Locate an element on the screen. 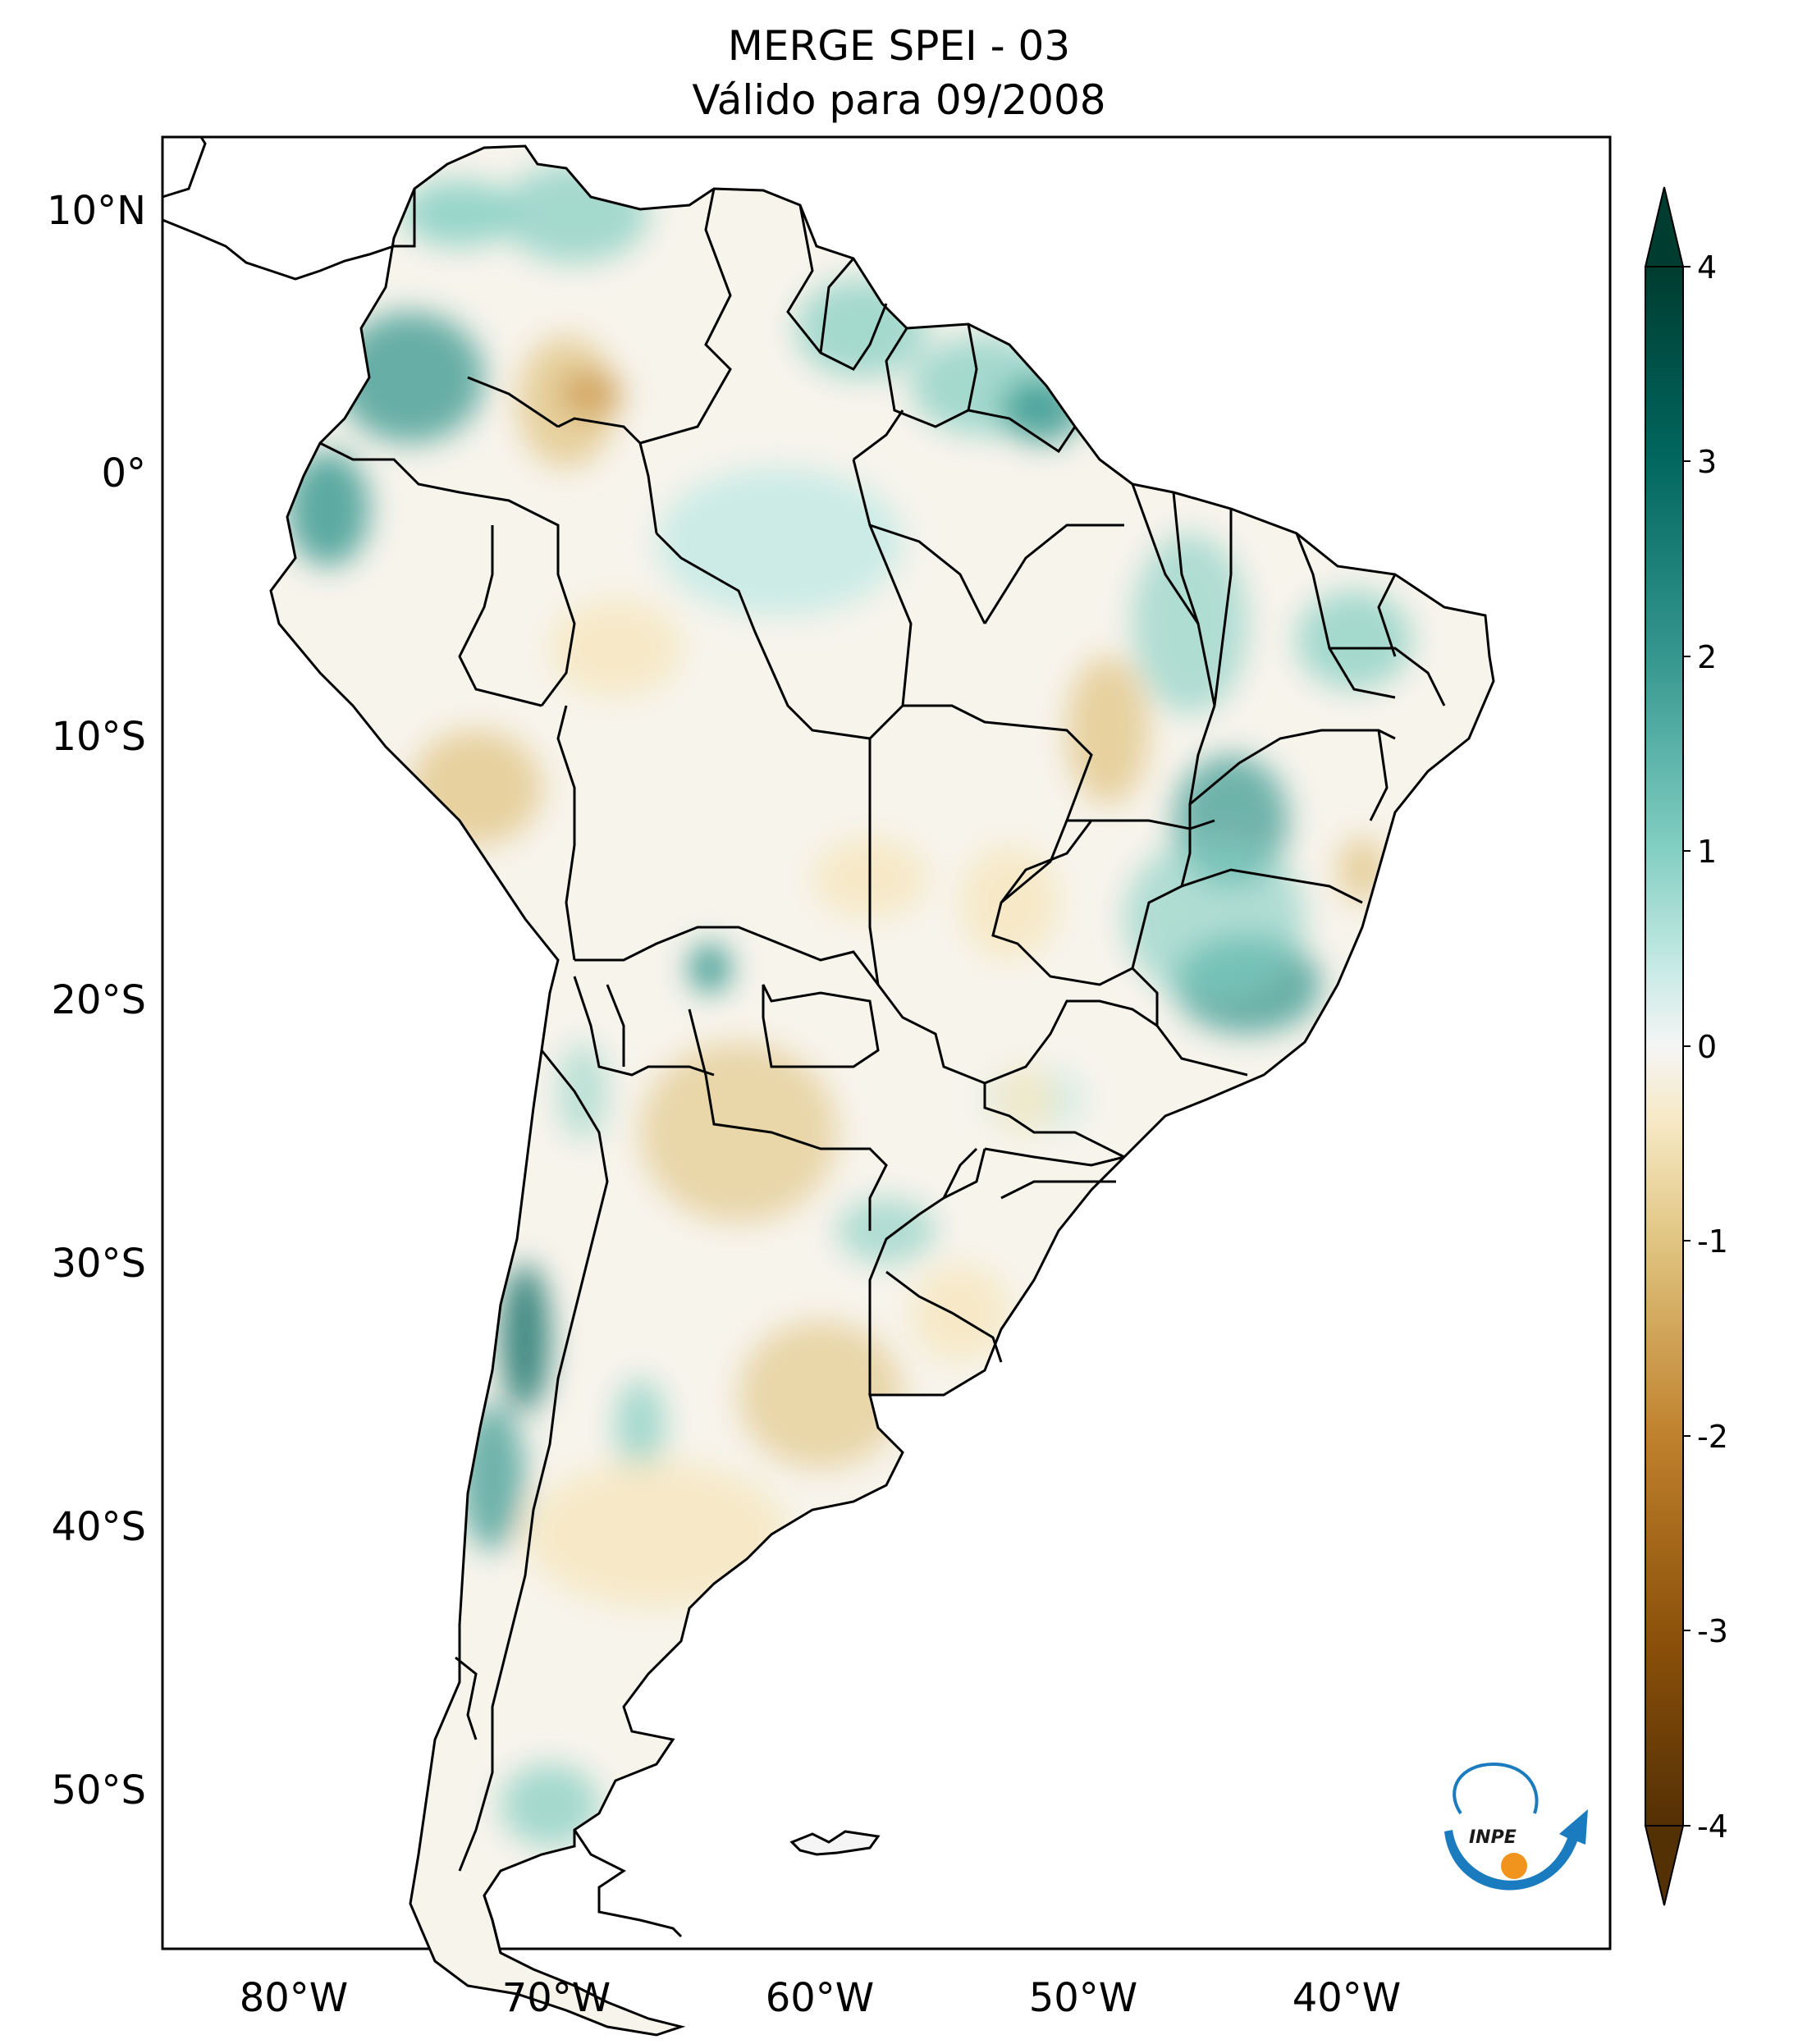  logo-arrow-icon is located at coordinates (1516, 1850).